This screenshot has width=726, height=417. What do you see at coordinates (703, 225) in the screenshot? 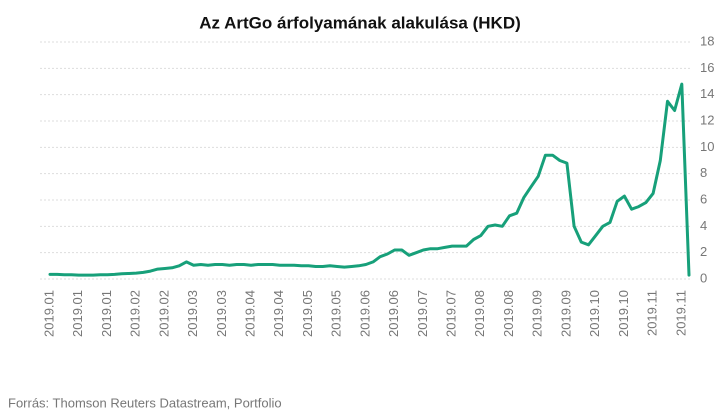
I see `y-tick-label: 4` at bounding box center [703, 225].